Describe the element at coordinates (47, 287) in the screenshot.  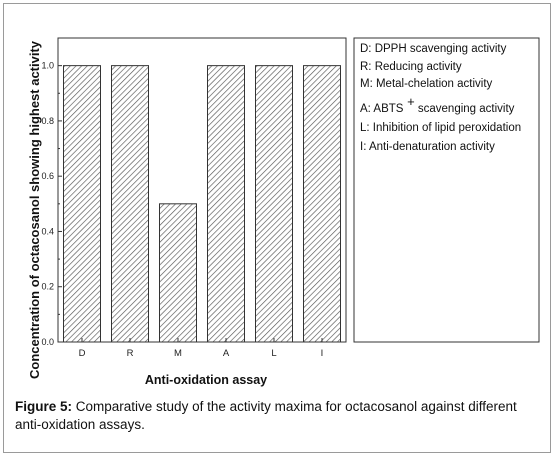
I see `y-tick-label: 0.2` at that location.